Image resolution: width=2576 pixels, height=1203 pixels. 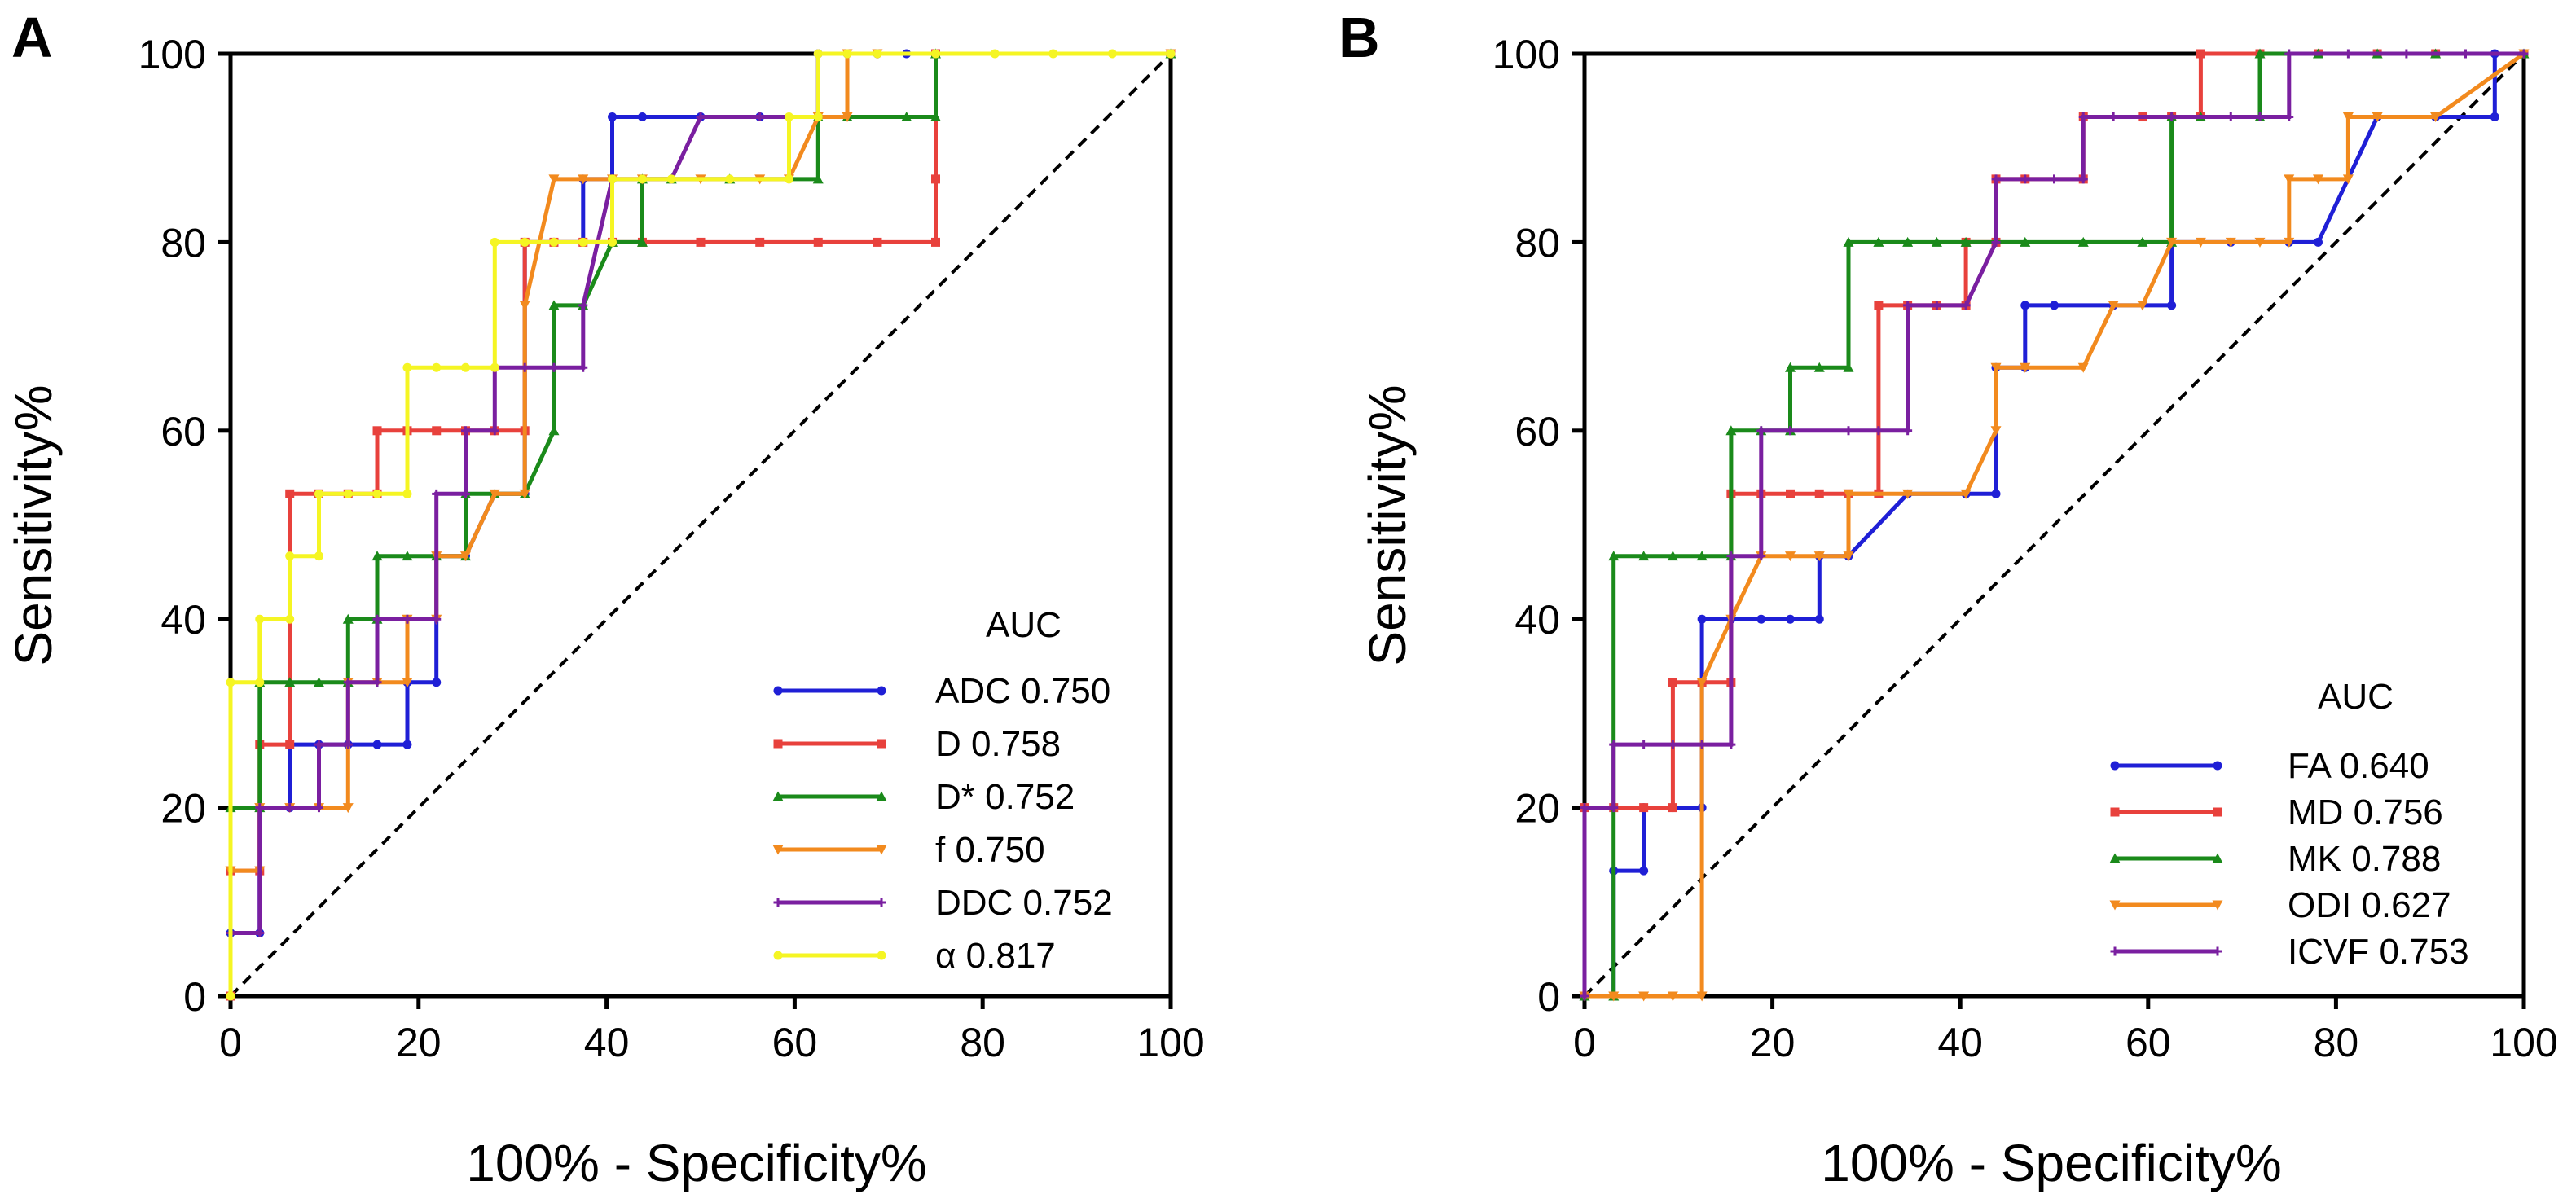 What do you see at coordinates (941, 691) in the screenshot?
I see `legend-entry-adc: ADC 0.750` at bounding box center [941, 691].